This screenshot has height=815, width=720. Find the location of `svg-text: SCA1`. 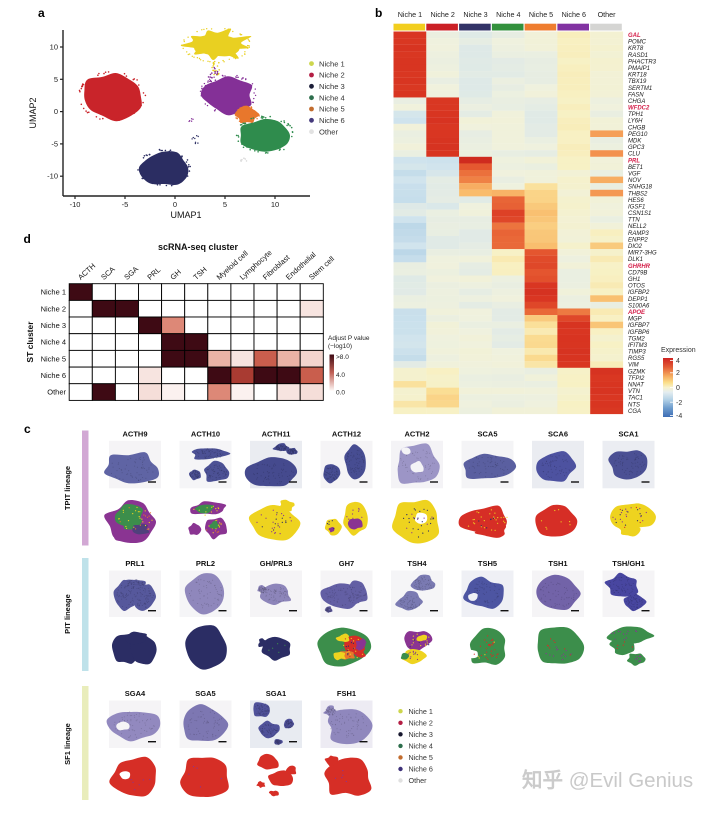

svg-text: SCA1 is located at coordinates (628, 434).